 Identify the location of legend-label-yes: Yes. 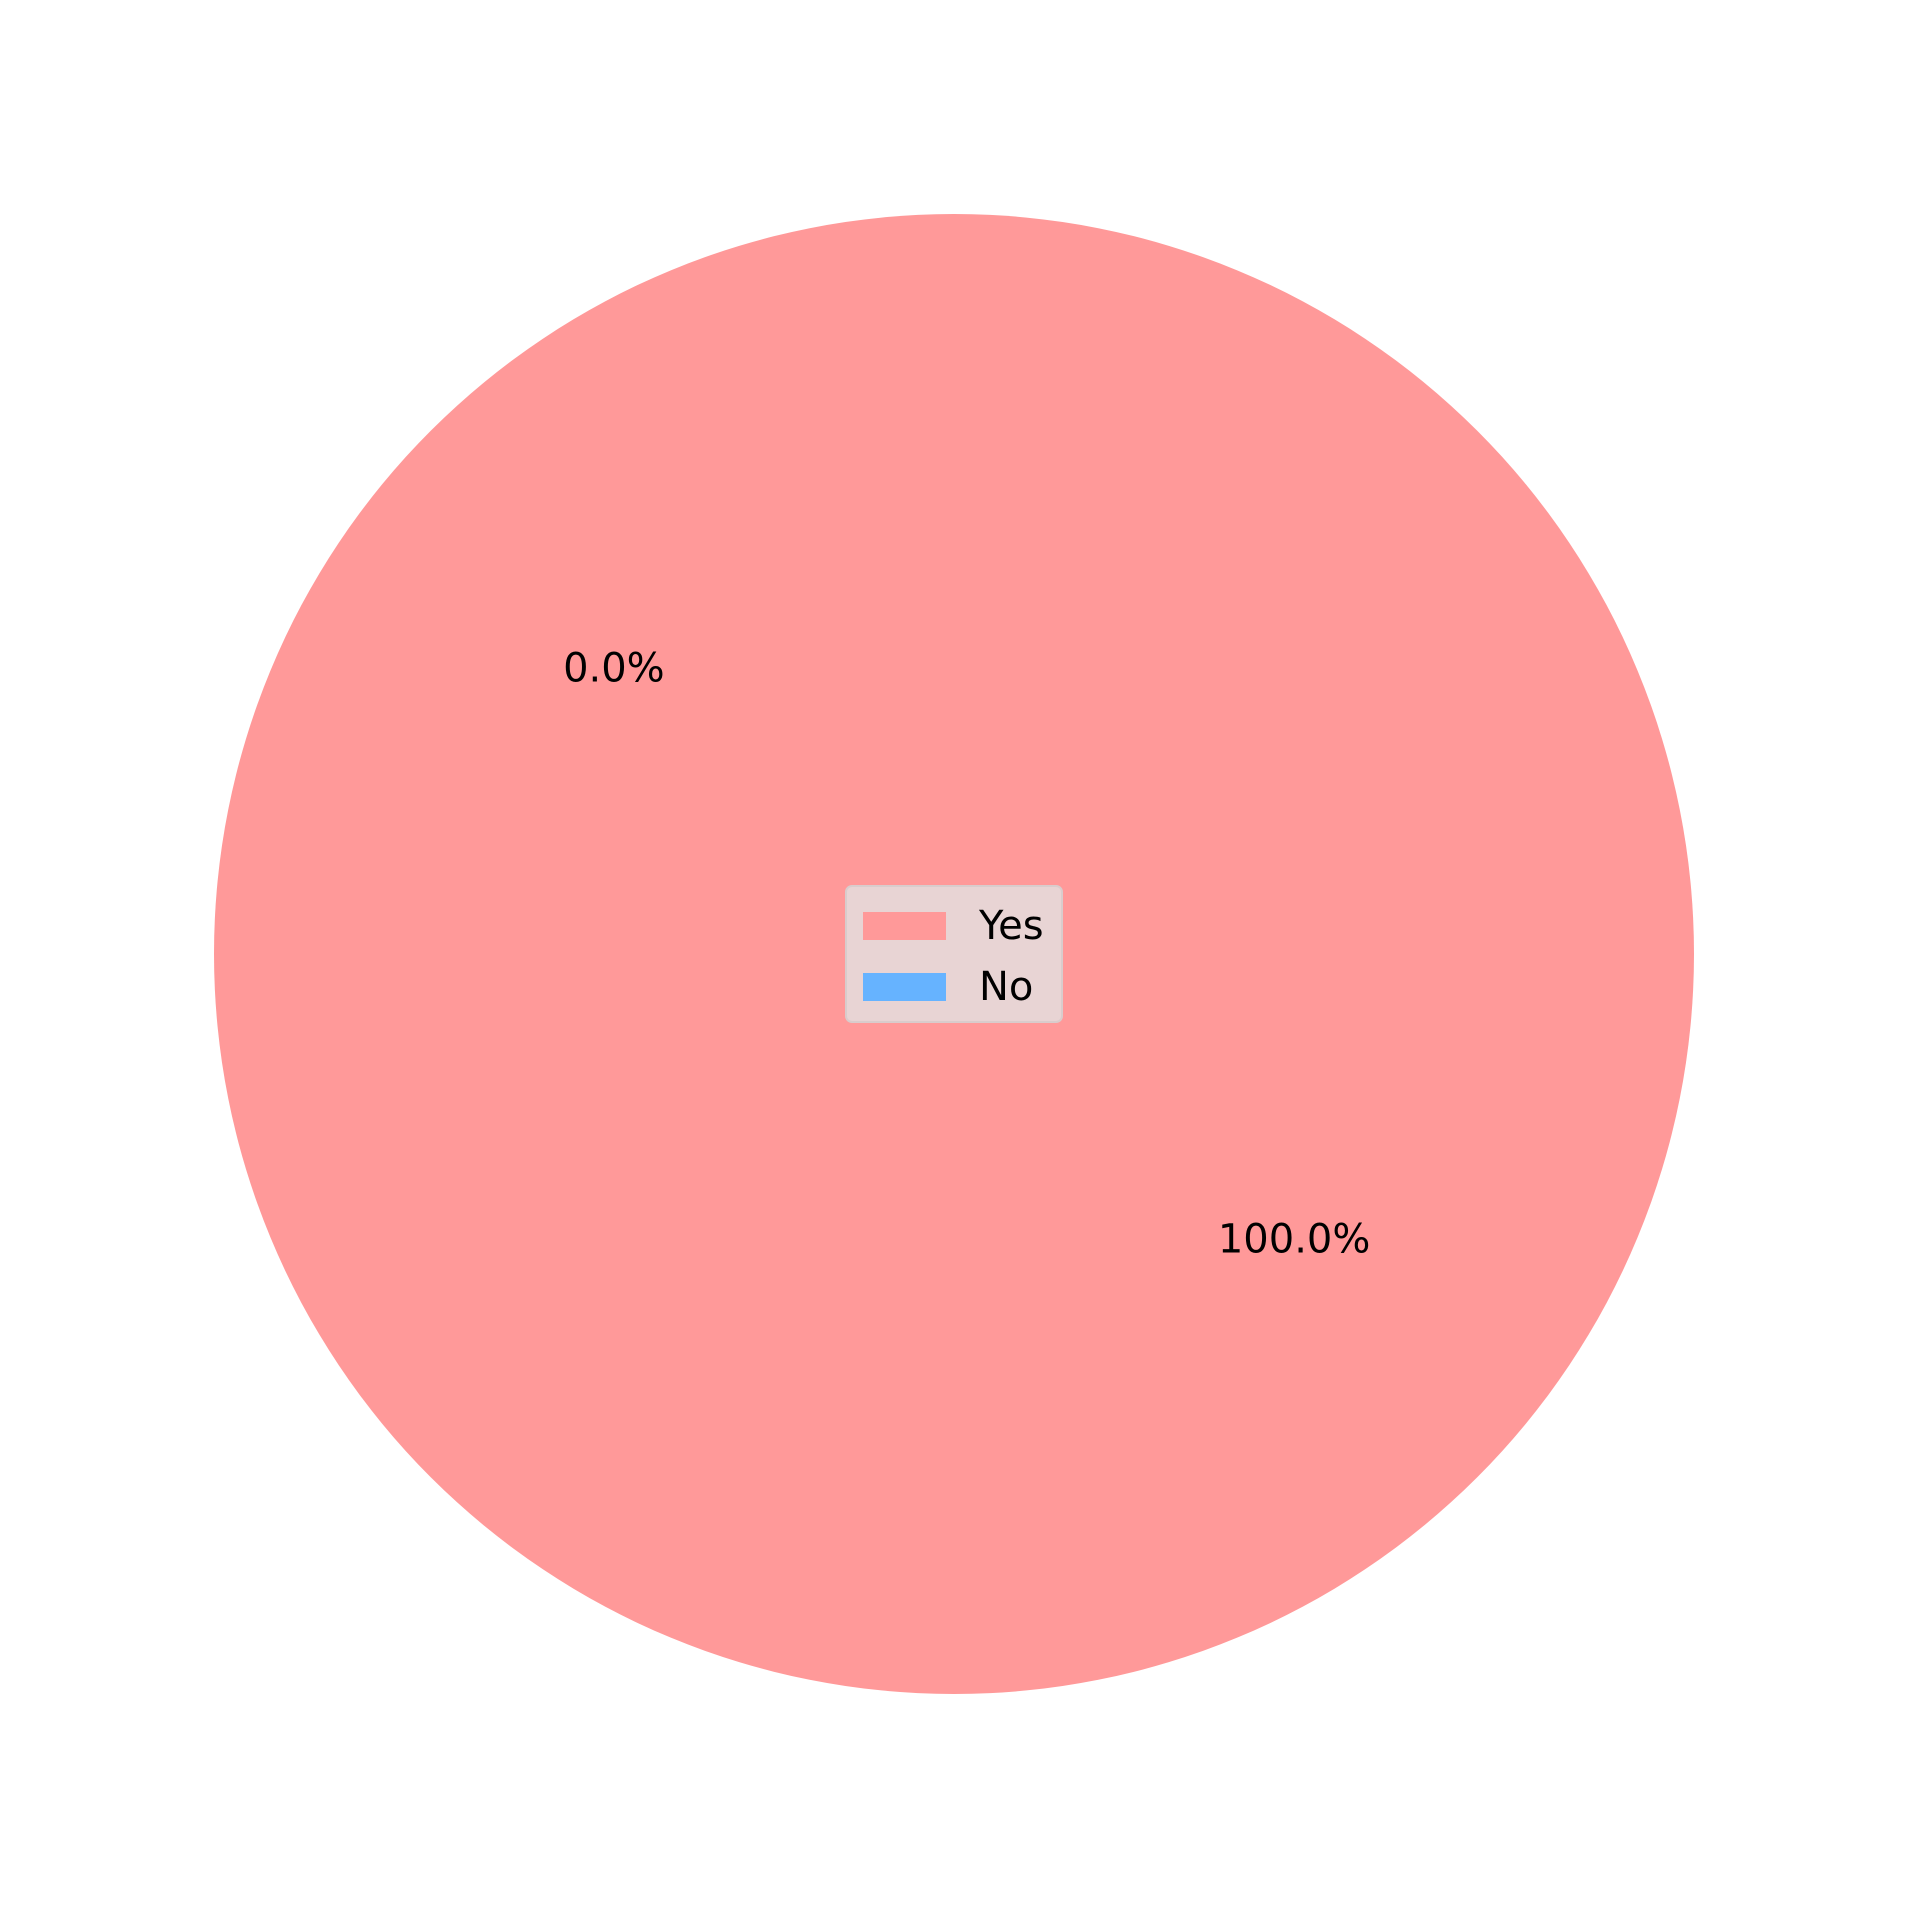
(1011, 926).